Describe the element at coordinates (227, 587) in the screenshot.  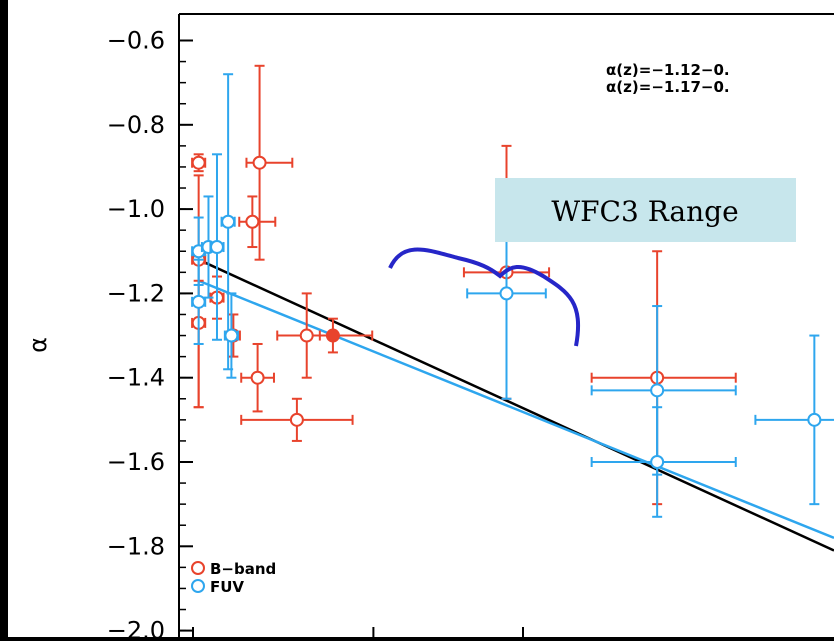
I see `legend-label-fuv: FUV` at that location.